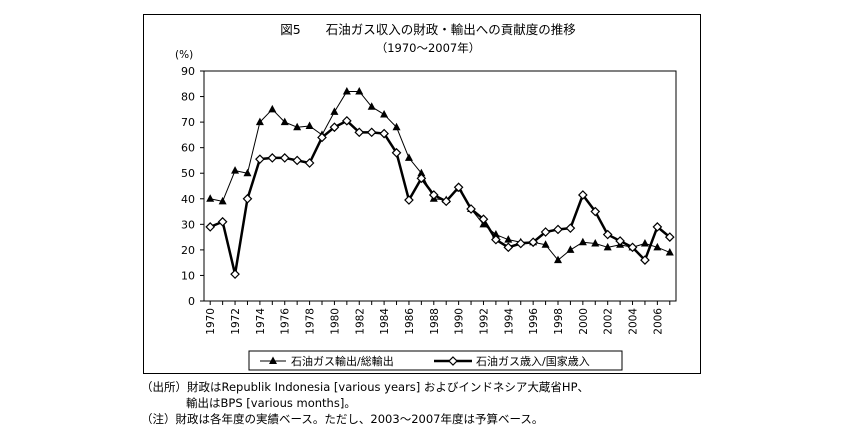 The image size is (850, 443). Describe the element at coordinates (658, 321) in the screenshot. I see `x-tick-label: 2006` at that location.